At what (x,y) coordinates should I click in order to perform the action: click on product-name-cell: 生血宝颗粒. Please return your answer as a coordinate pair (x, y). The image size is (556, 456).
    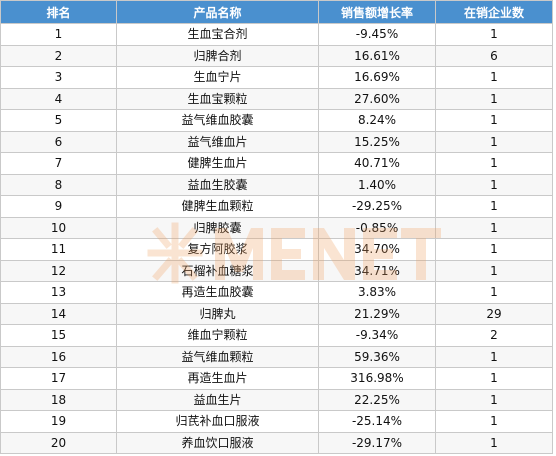
    Looking at the image, I should click on (217, 98).